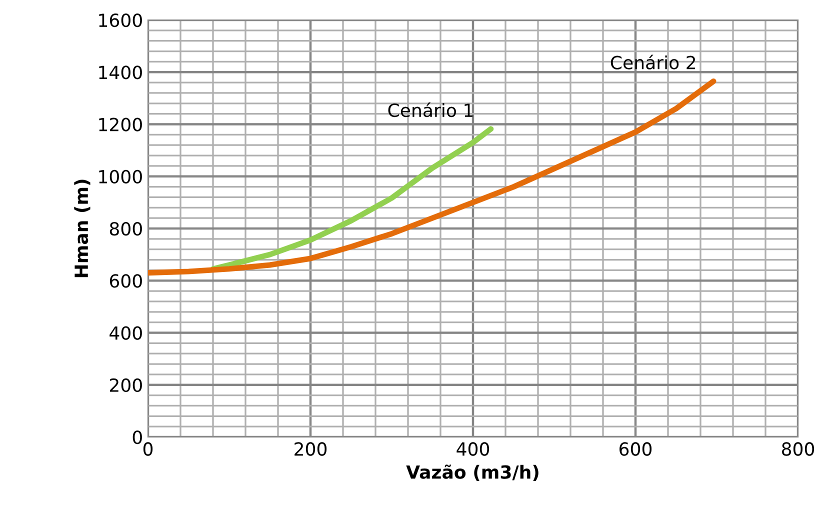  I want to click on y-tick-label: 800, so click(126, 229).